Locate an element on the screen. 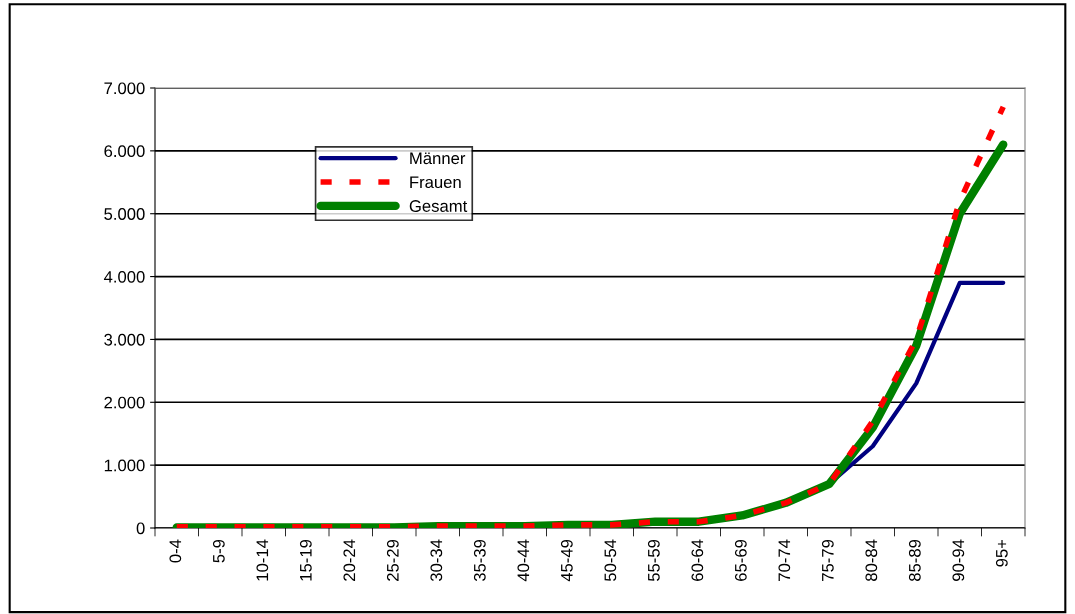 The image size is (1075, 614). x-tick-label: 20-24 is located at coordinates (349, 560).